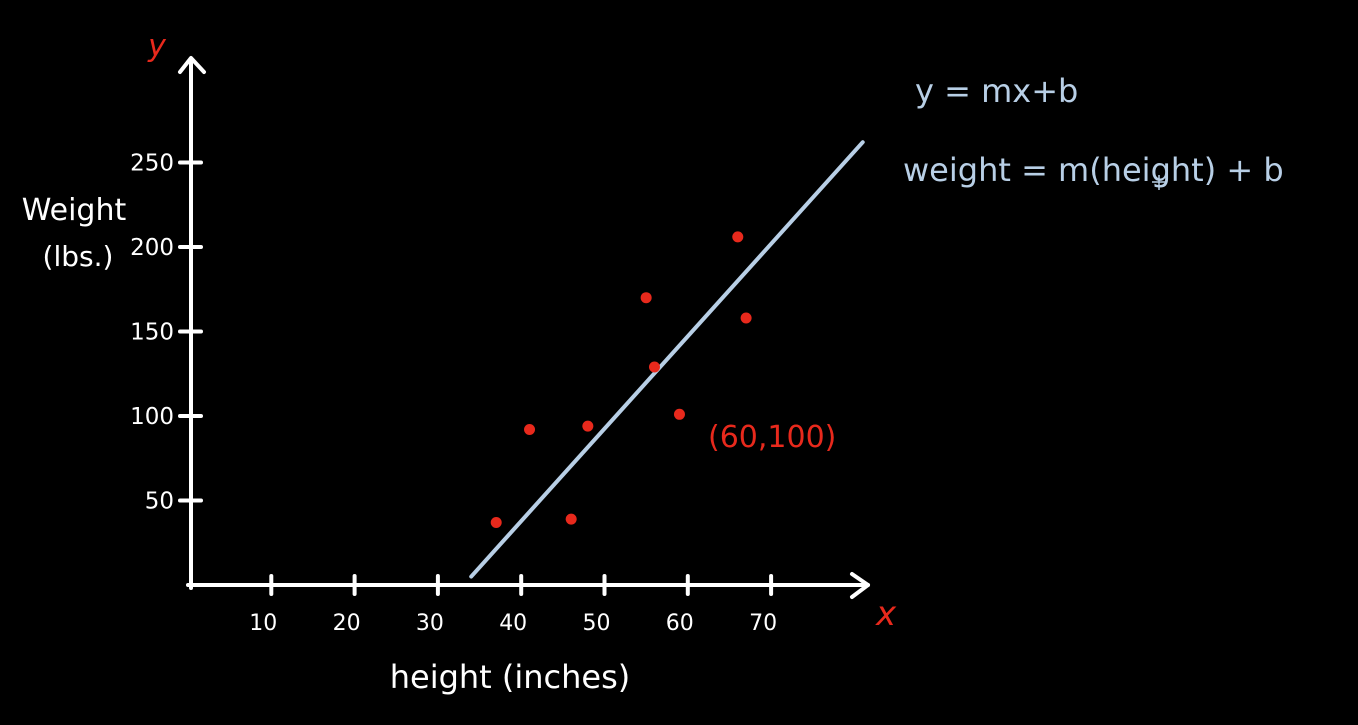  Describe the element at coordinates (680, 623) in the screenshot. I see `x-tick-label: 60` at that location.